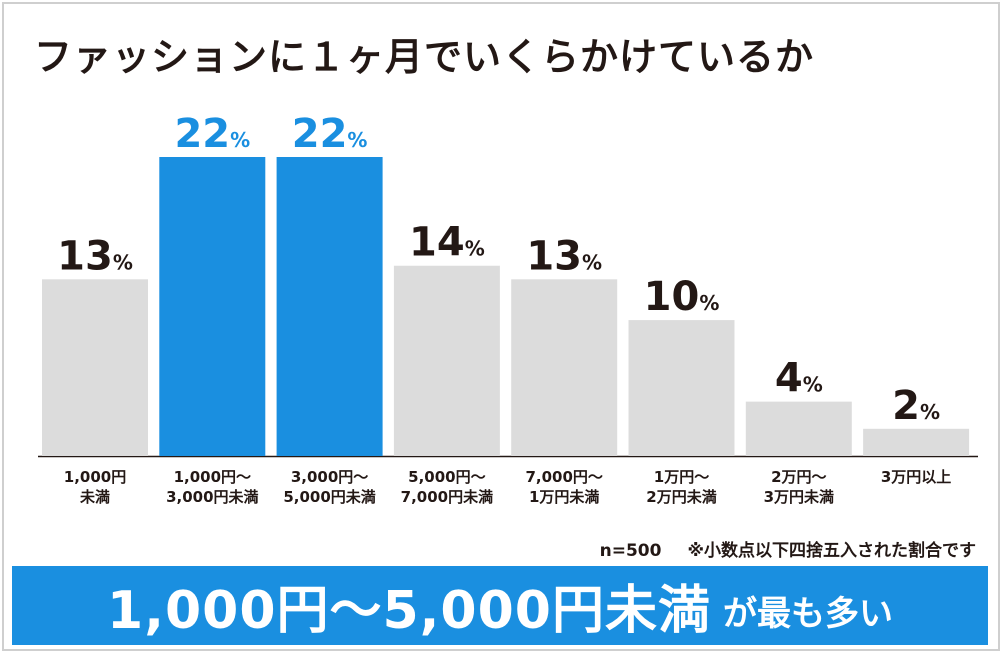  What do you see at coordinates (799, 379) in the screenshot?
I see `data-label-7: 4%` at bounding box center [799, 379].